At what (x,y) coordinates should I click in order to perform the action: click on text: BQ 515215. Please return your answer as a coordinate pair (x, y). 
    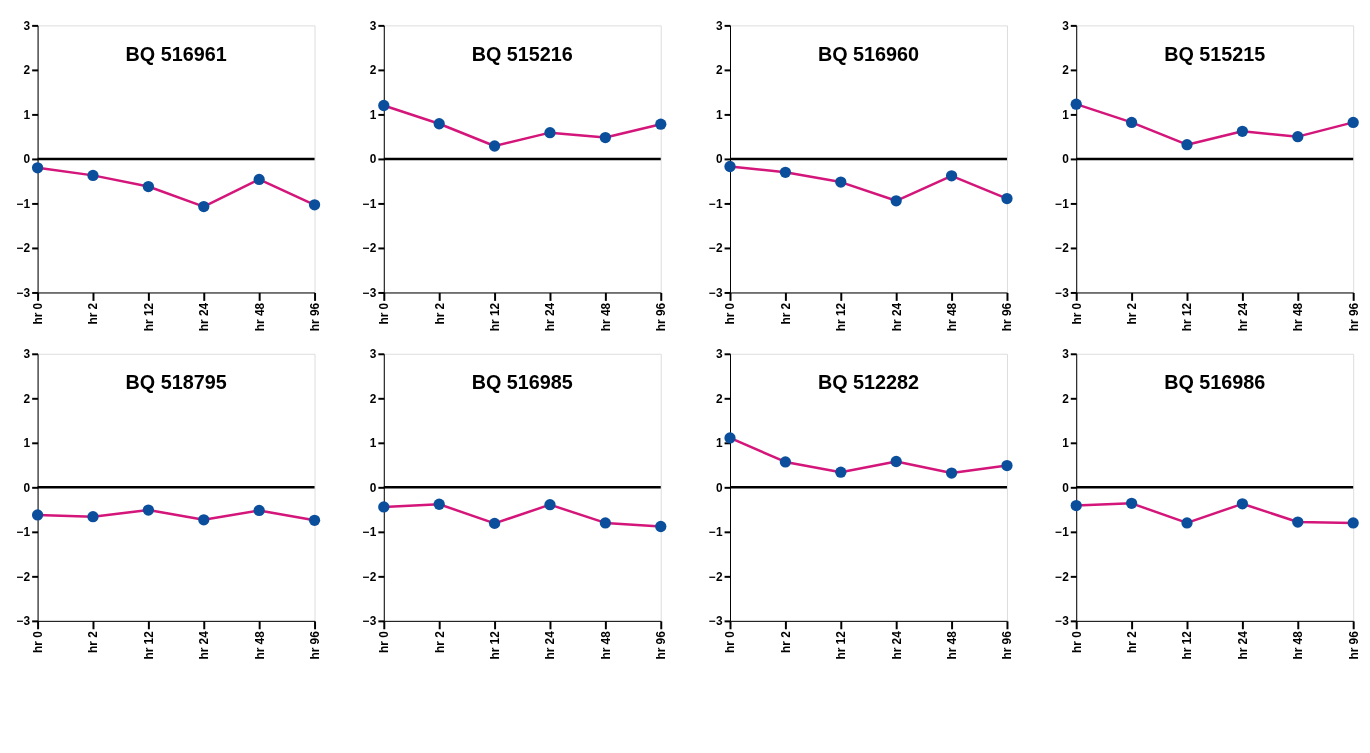
    Looking at the image, I should click on (1215, 53).